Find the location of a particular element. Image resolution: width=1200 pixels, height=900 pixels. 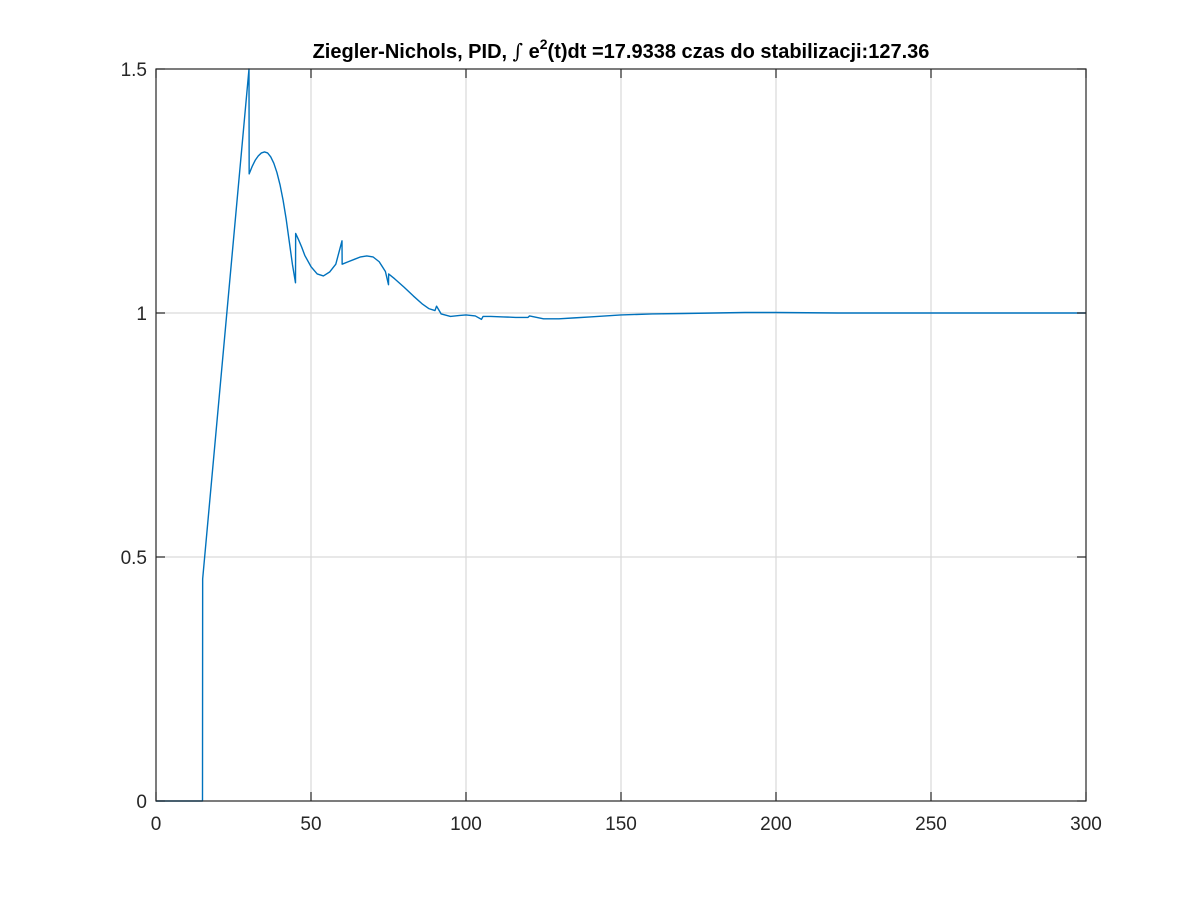

y-tick-label: 0.5 is located at coordinates (134, 558).